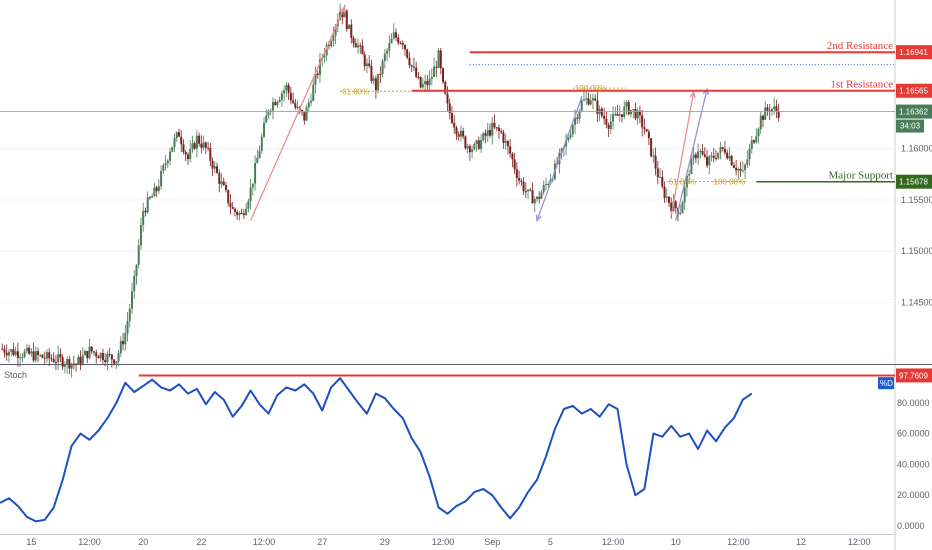  Describe the element at coordinates (535, 375) in the screenshot. I see `stoch-level-line: 97.7609` at that location.